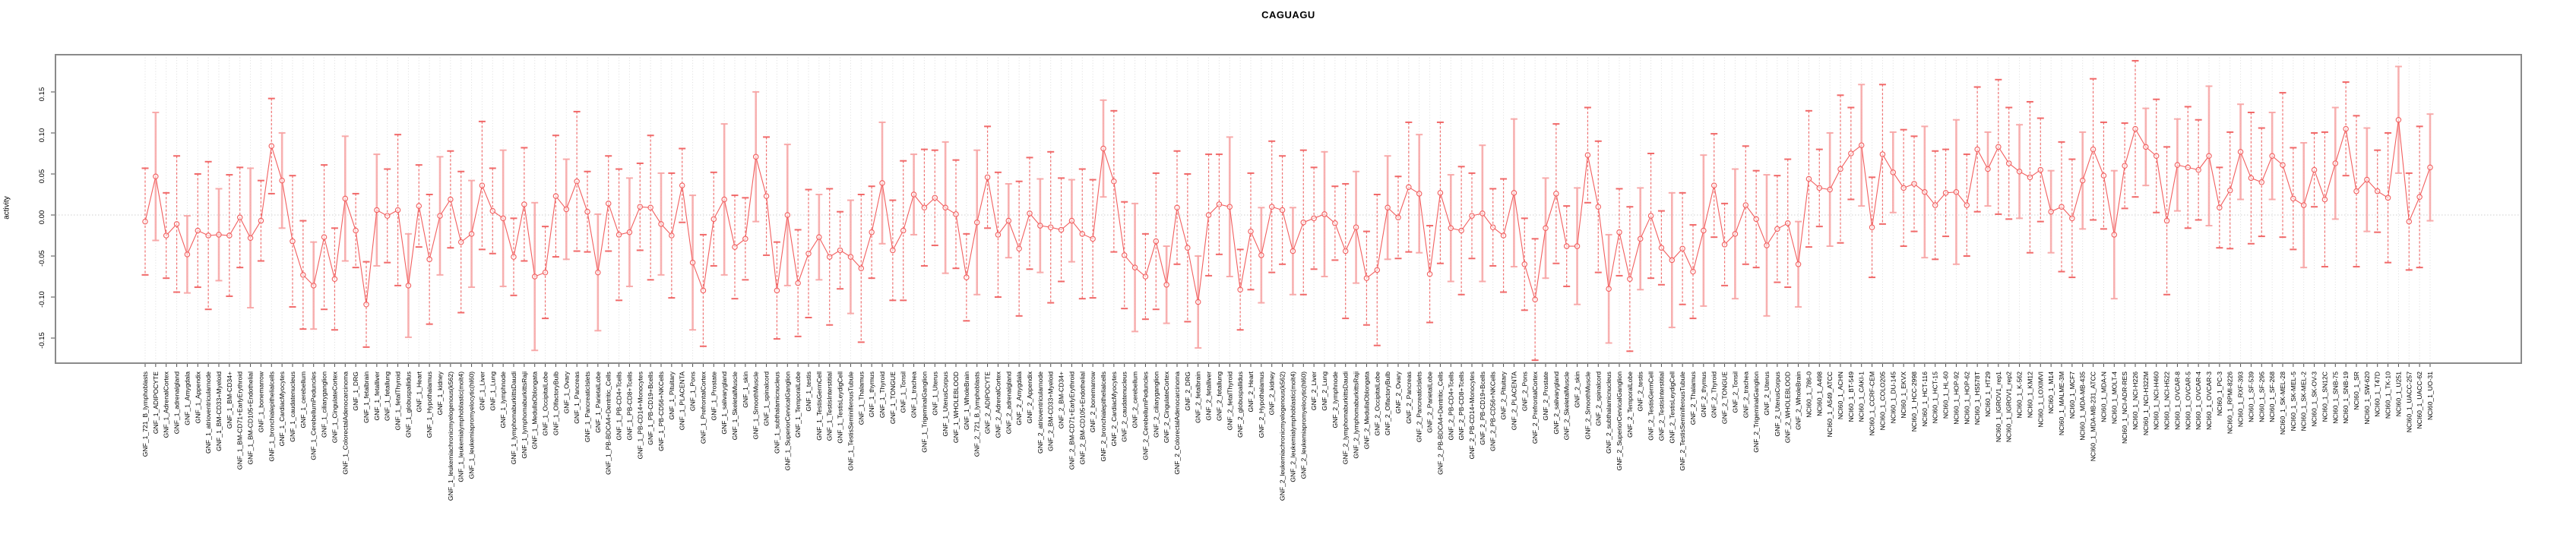 The image size is (2576, 547). What do you see at coordinates (2209, 401) in the screenshot?
I see `x-tick-label: NCI60_1_OVCAR-3` at bounding box center [2209, 401].